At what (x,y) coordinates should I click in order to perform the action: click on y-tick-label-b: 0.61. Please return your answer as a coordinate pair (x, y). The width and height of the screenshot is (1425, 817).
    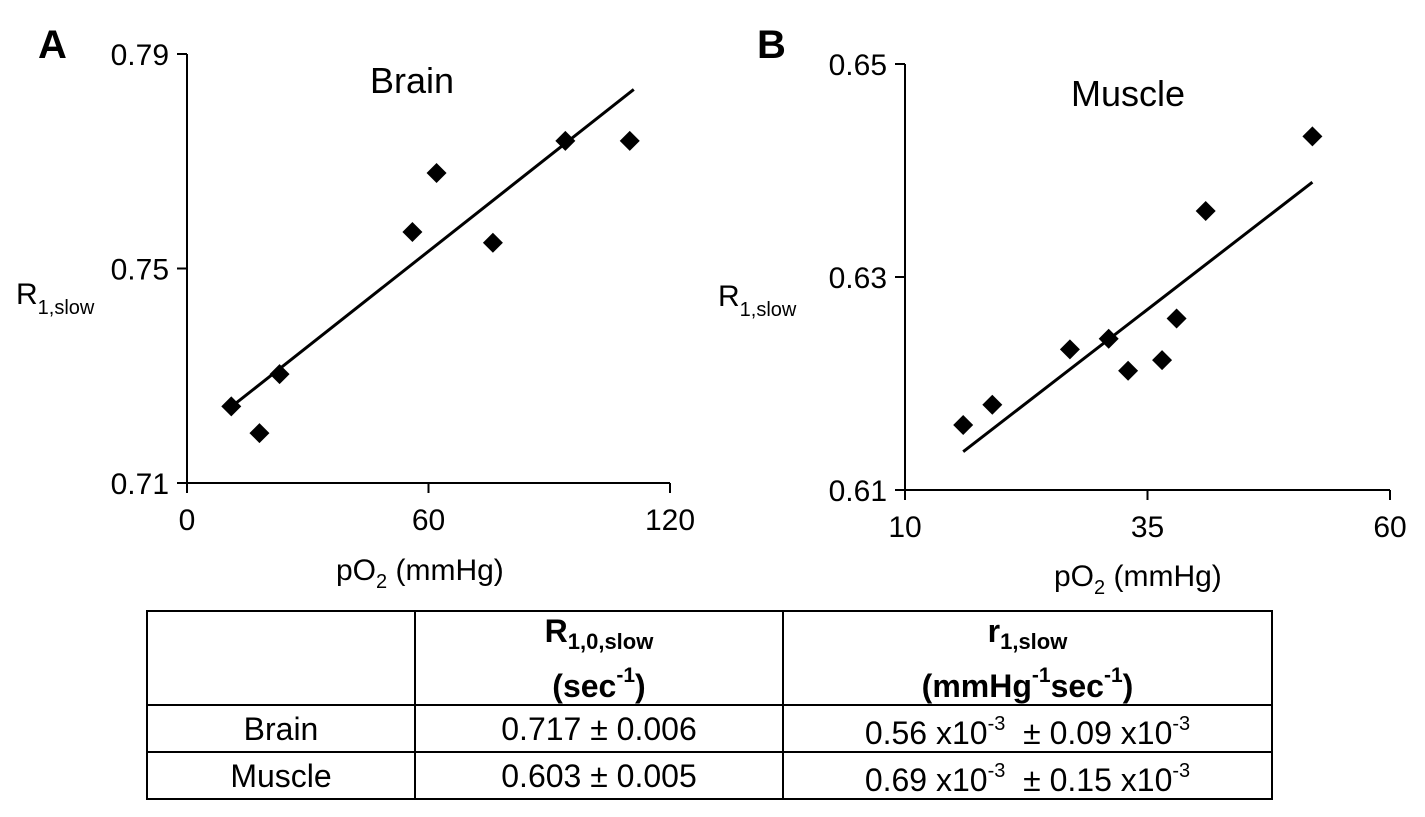
    Looking at the image, I should click on (858, 491).